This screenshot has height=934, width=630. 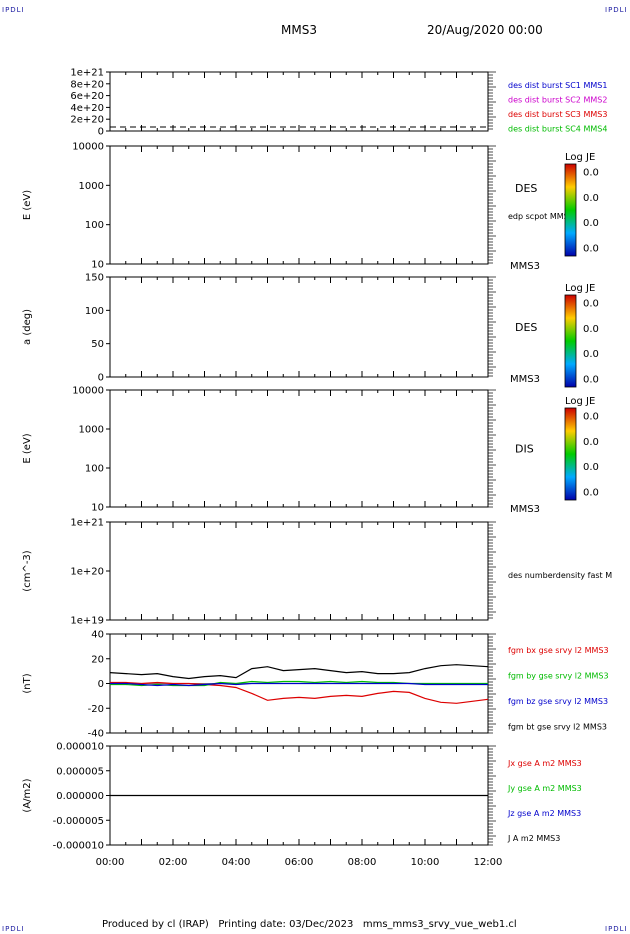 I want to click on burst-legend-3: des dist burst SC3 MMS3, so click(x=557, y=114).